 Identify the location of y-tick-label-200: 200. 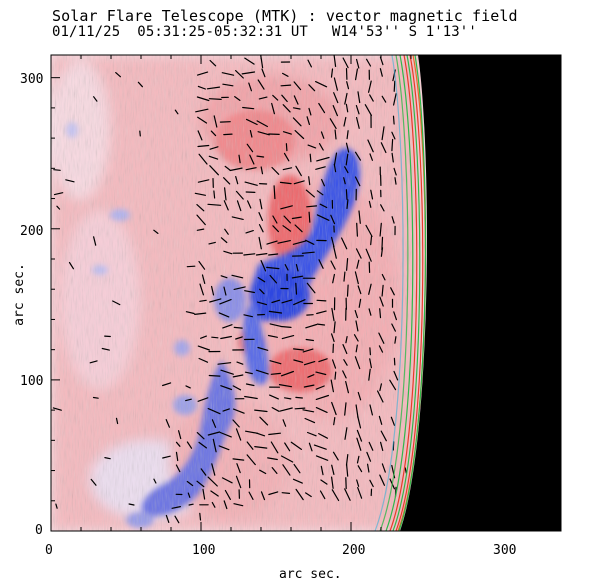
(32, 231).